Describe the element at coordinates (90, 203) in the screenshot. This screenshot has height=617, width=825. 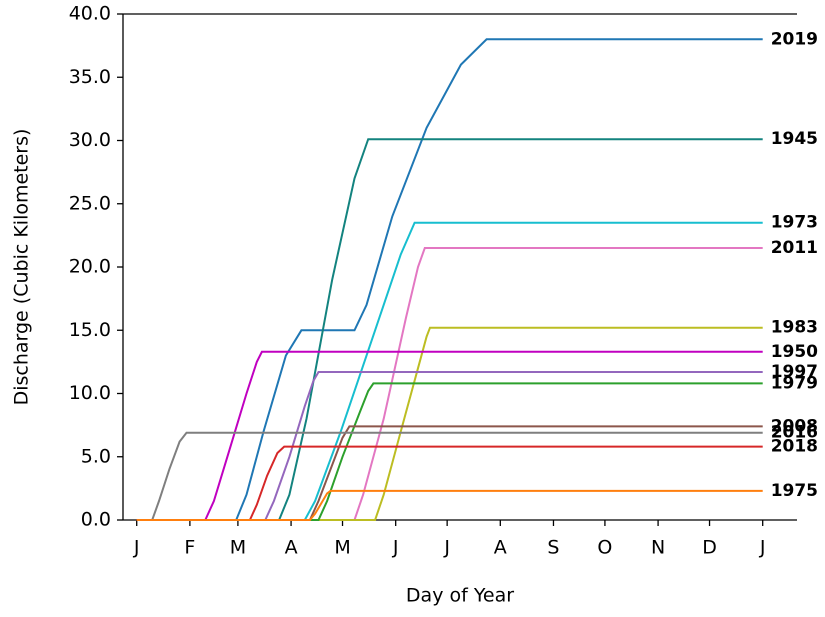
I see `y-tick-label: 25.0` at that location.